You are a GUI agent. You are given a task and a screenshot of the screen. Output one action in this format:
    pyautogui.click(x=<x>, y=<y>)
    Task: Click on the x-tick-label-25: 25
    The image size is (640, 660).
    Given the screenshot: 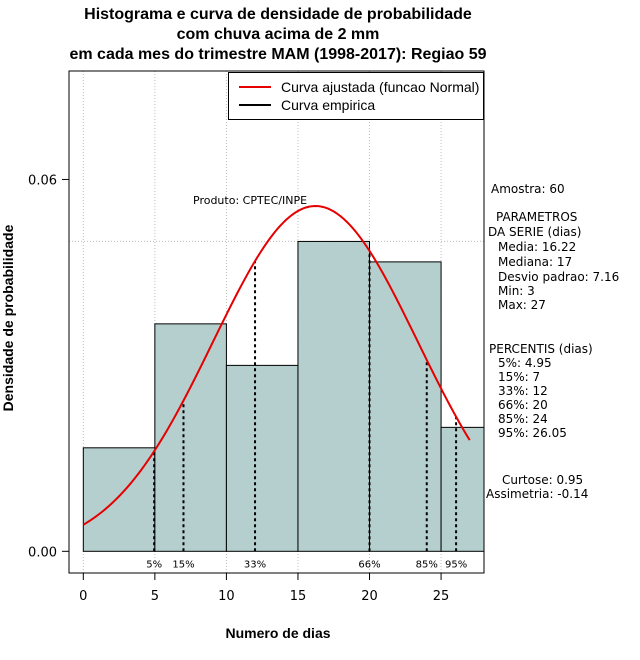 What is the action you would take?
    pyautogui.click(x=441, y=596)
    